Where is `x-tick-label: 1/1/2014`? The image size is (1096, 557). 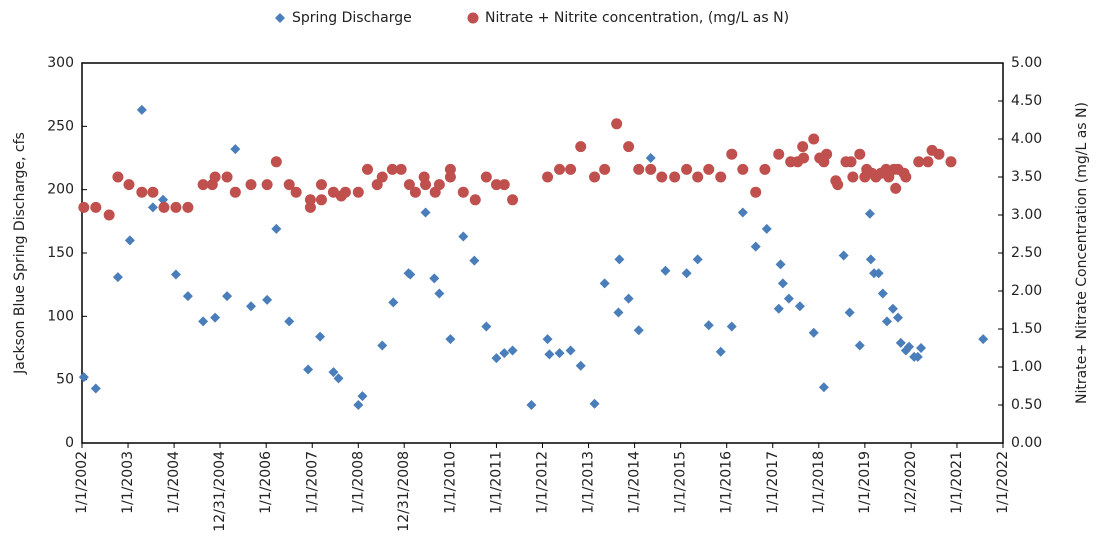 x-tick-label: 1/1/2014 is located at coordinates (635, 482).